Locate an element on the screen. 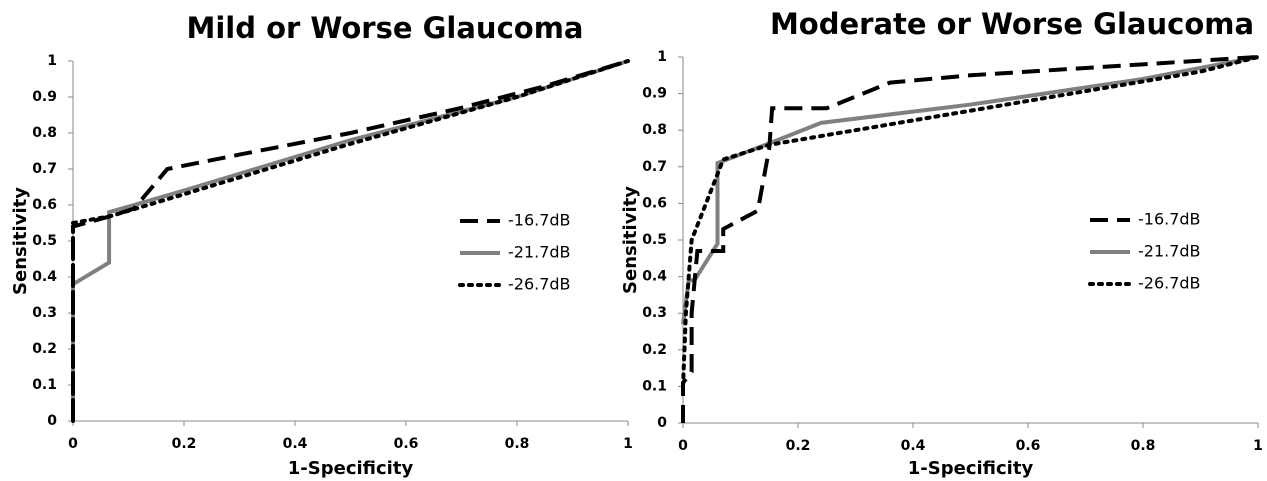 The height and width of the screenshot is (481, 1267). chart-title: Moderate or Worse Glaucoma is located at coordinates (1012, 24).